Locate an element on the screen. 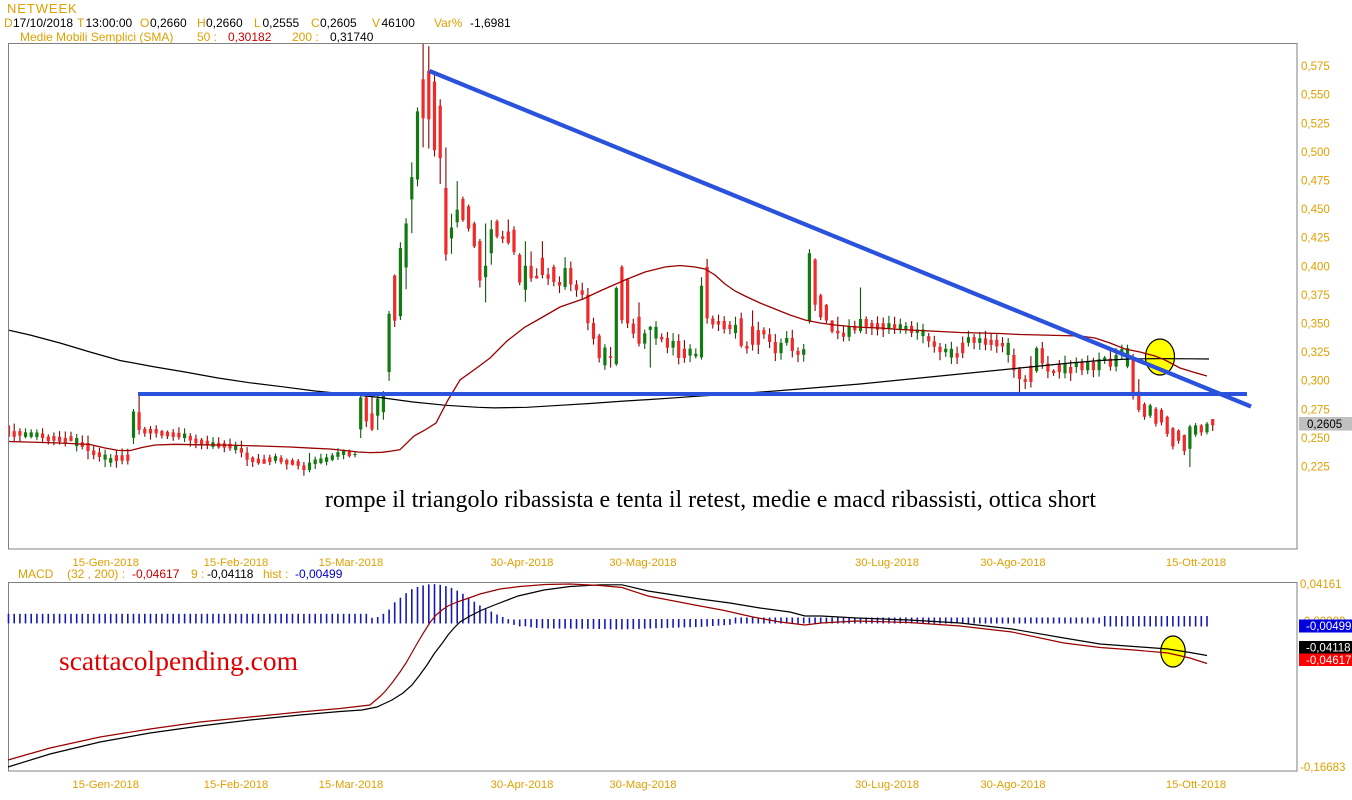  svg-text: 0,400 is located at coordinates (1315, 267).